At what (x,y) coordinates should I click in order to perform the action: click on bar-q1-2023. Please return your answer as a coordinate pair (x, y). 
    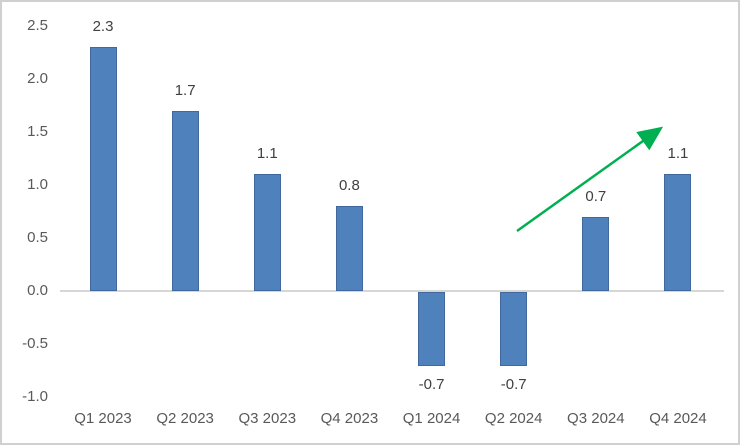
    Looking at the image, I should click on (103, 169).